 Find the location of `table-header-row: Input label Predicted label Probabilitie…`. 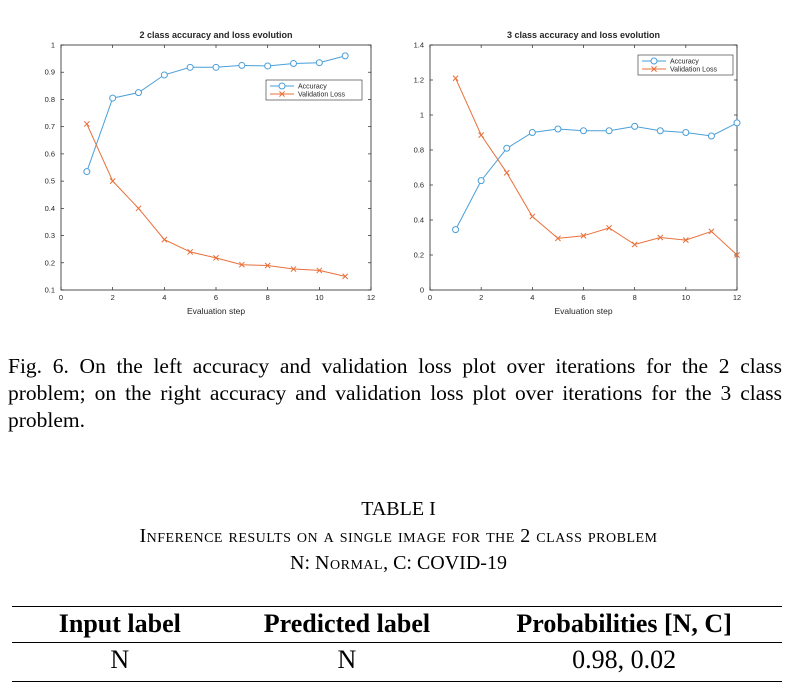

table-header-row: Input label Predicted label Probabilitie… is located at coordinates (397, 624).